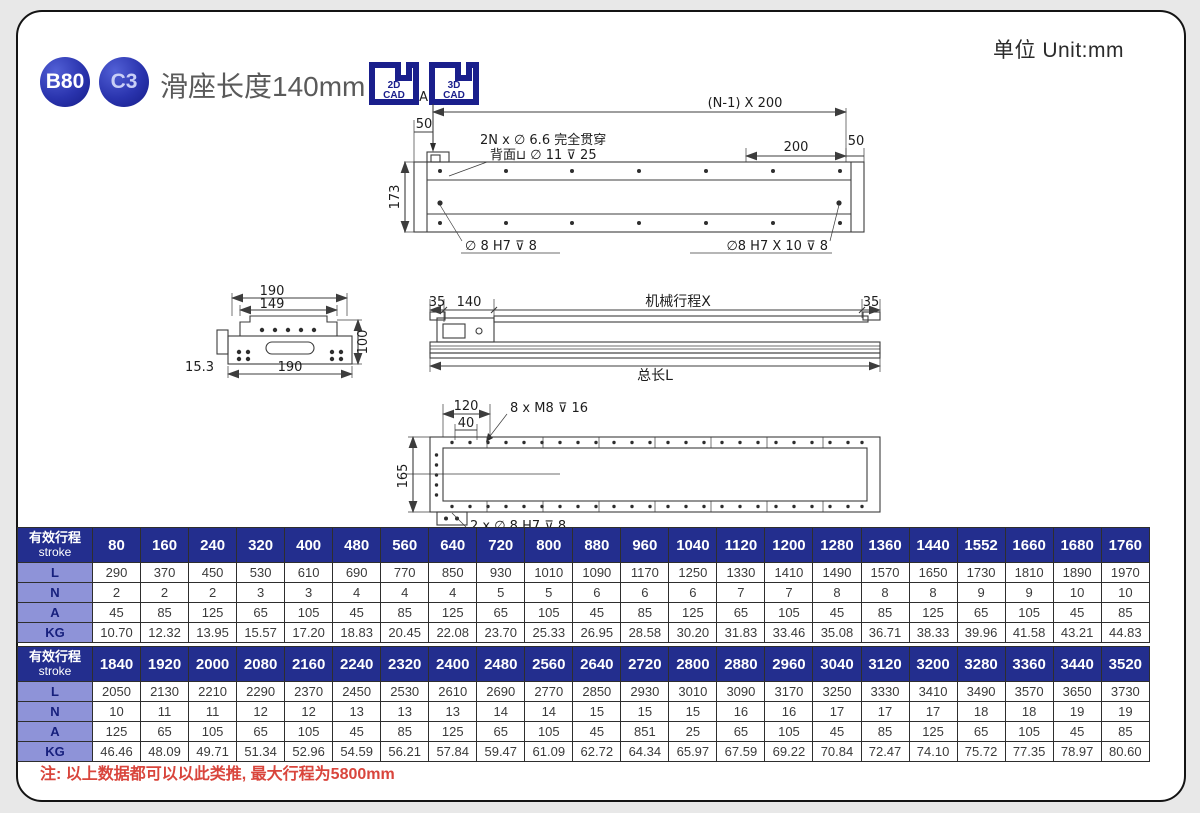 This screenshot has height=813, width=1200. I want to click on data-cell: 1490, so click(837, 572).